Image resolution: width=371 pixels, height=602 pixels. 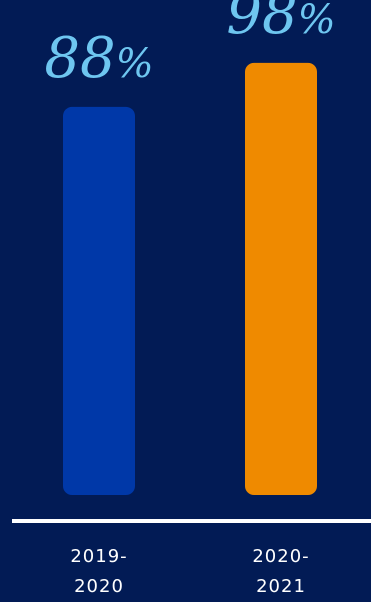 What do you see at coordinates (99, 586) in the screenshot?
I see `category-label-0-line-1: 2020` at bounding box center [99, 586].